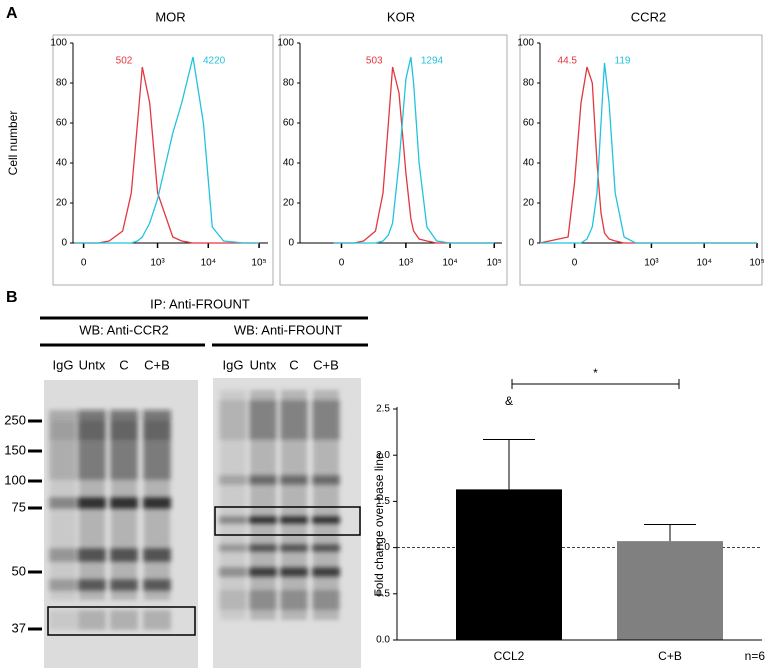  Describe the element at coordinates (19, 506) in the screenshot. I see `marker-label: 75` at that location.